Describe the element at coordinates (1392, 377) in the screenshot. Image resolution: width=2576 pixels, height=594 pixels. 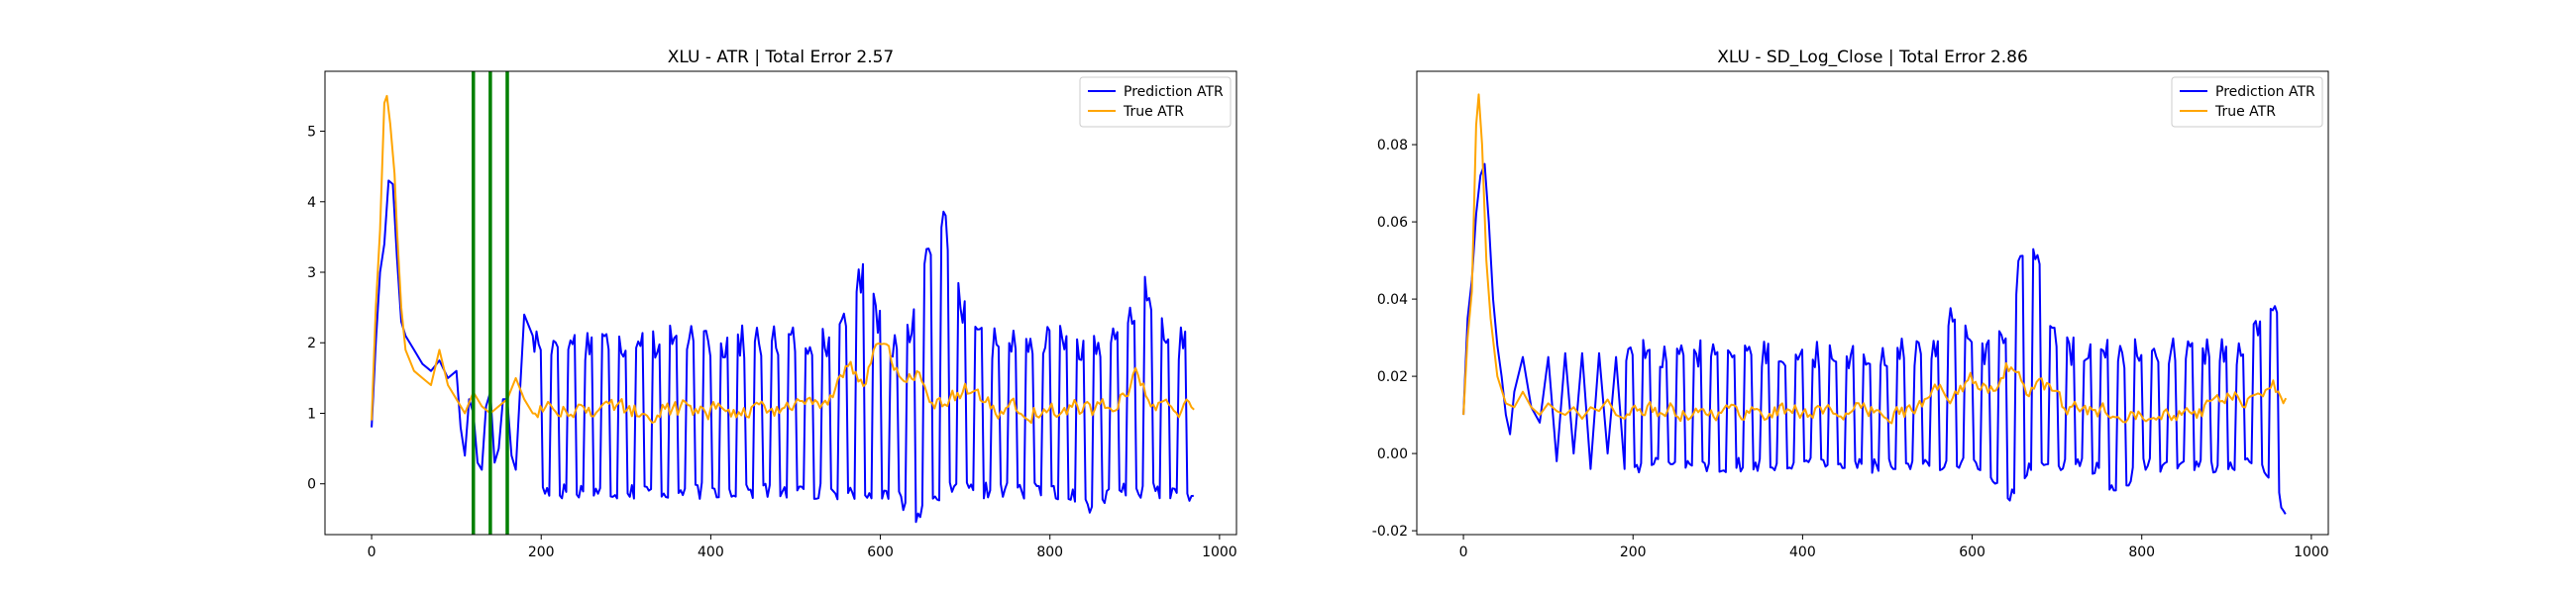
I see `y-tick-label: 0.02` at that location.